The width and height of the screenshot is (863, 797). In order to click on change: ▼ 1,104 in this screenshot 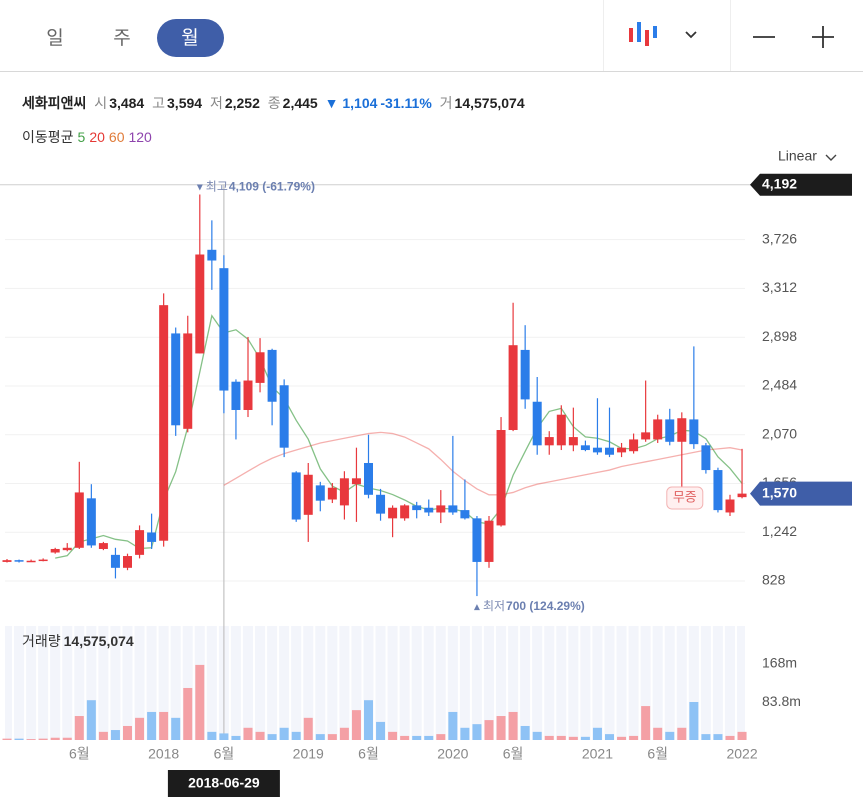, I will do `click(351, 103)`.